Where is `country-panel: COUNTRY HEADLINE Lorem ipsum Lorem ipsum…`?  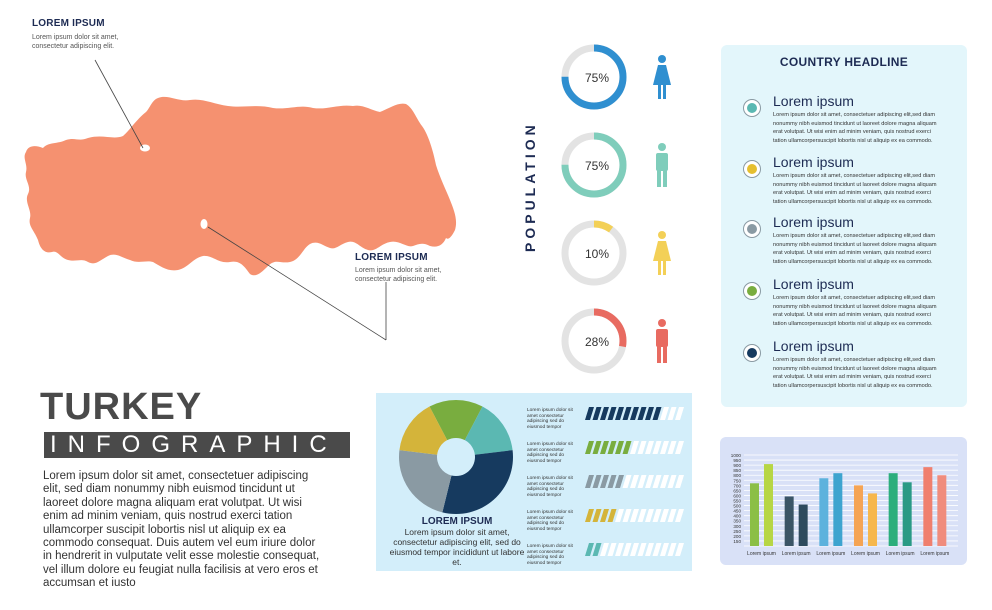 country-panel: COUNTRY HEADLINE Lorem ipsum Lorem ipsum… is located at coordinates (844, 226).